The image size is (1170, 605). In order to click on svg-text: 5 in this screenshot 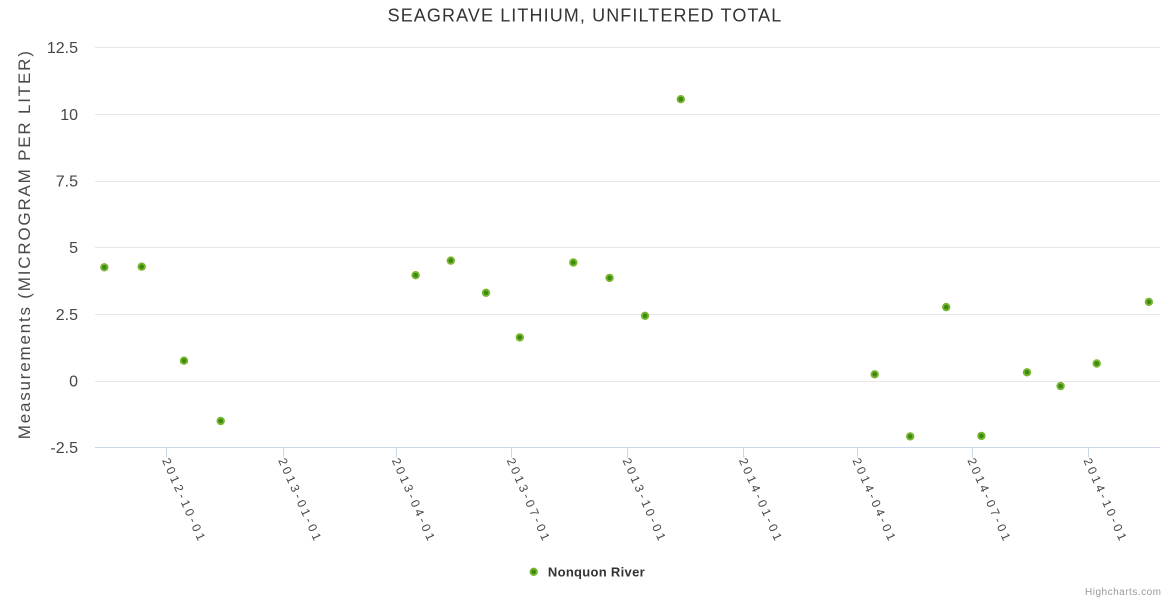, I will do `click(73, 248)`.